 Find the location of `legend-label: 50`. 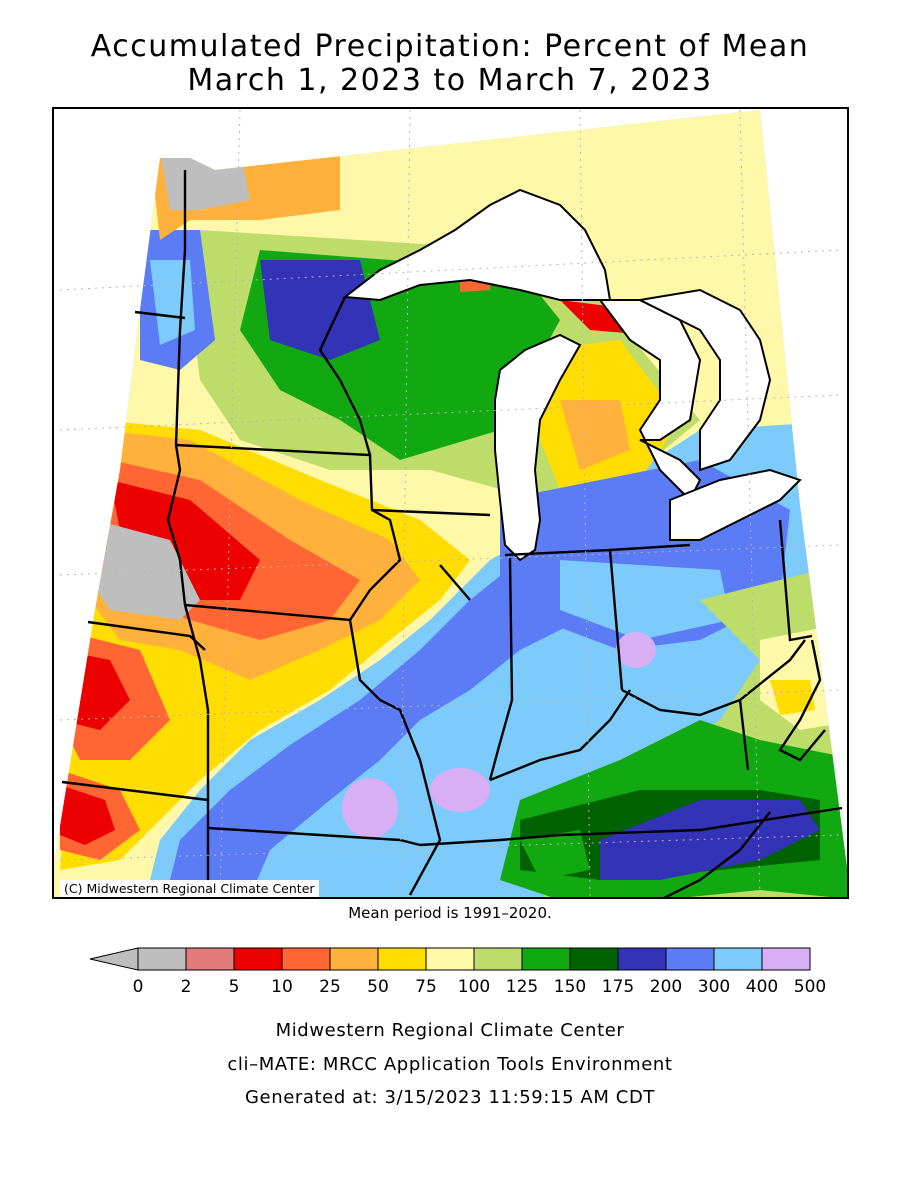

legend-label: 50 is located at coordinates (378, 987).